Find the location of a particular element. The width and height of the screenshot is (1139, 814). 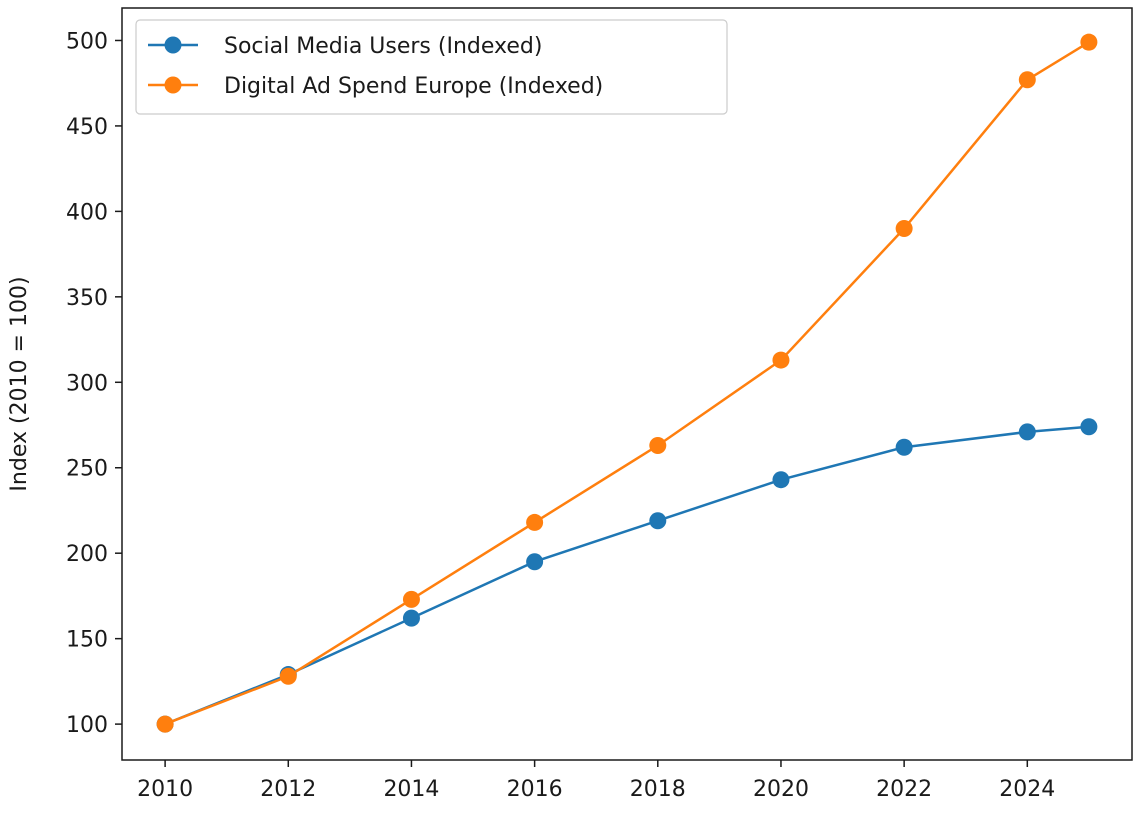

x-tick-label: 2010 is located at coordinates (165, 789).